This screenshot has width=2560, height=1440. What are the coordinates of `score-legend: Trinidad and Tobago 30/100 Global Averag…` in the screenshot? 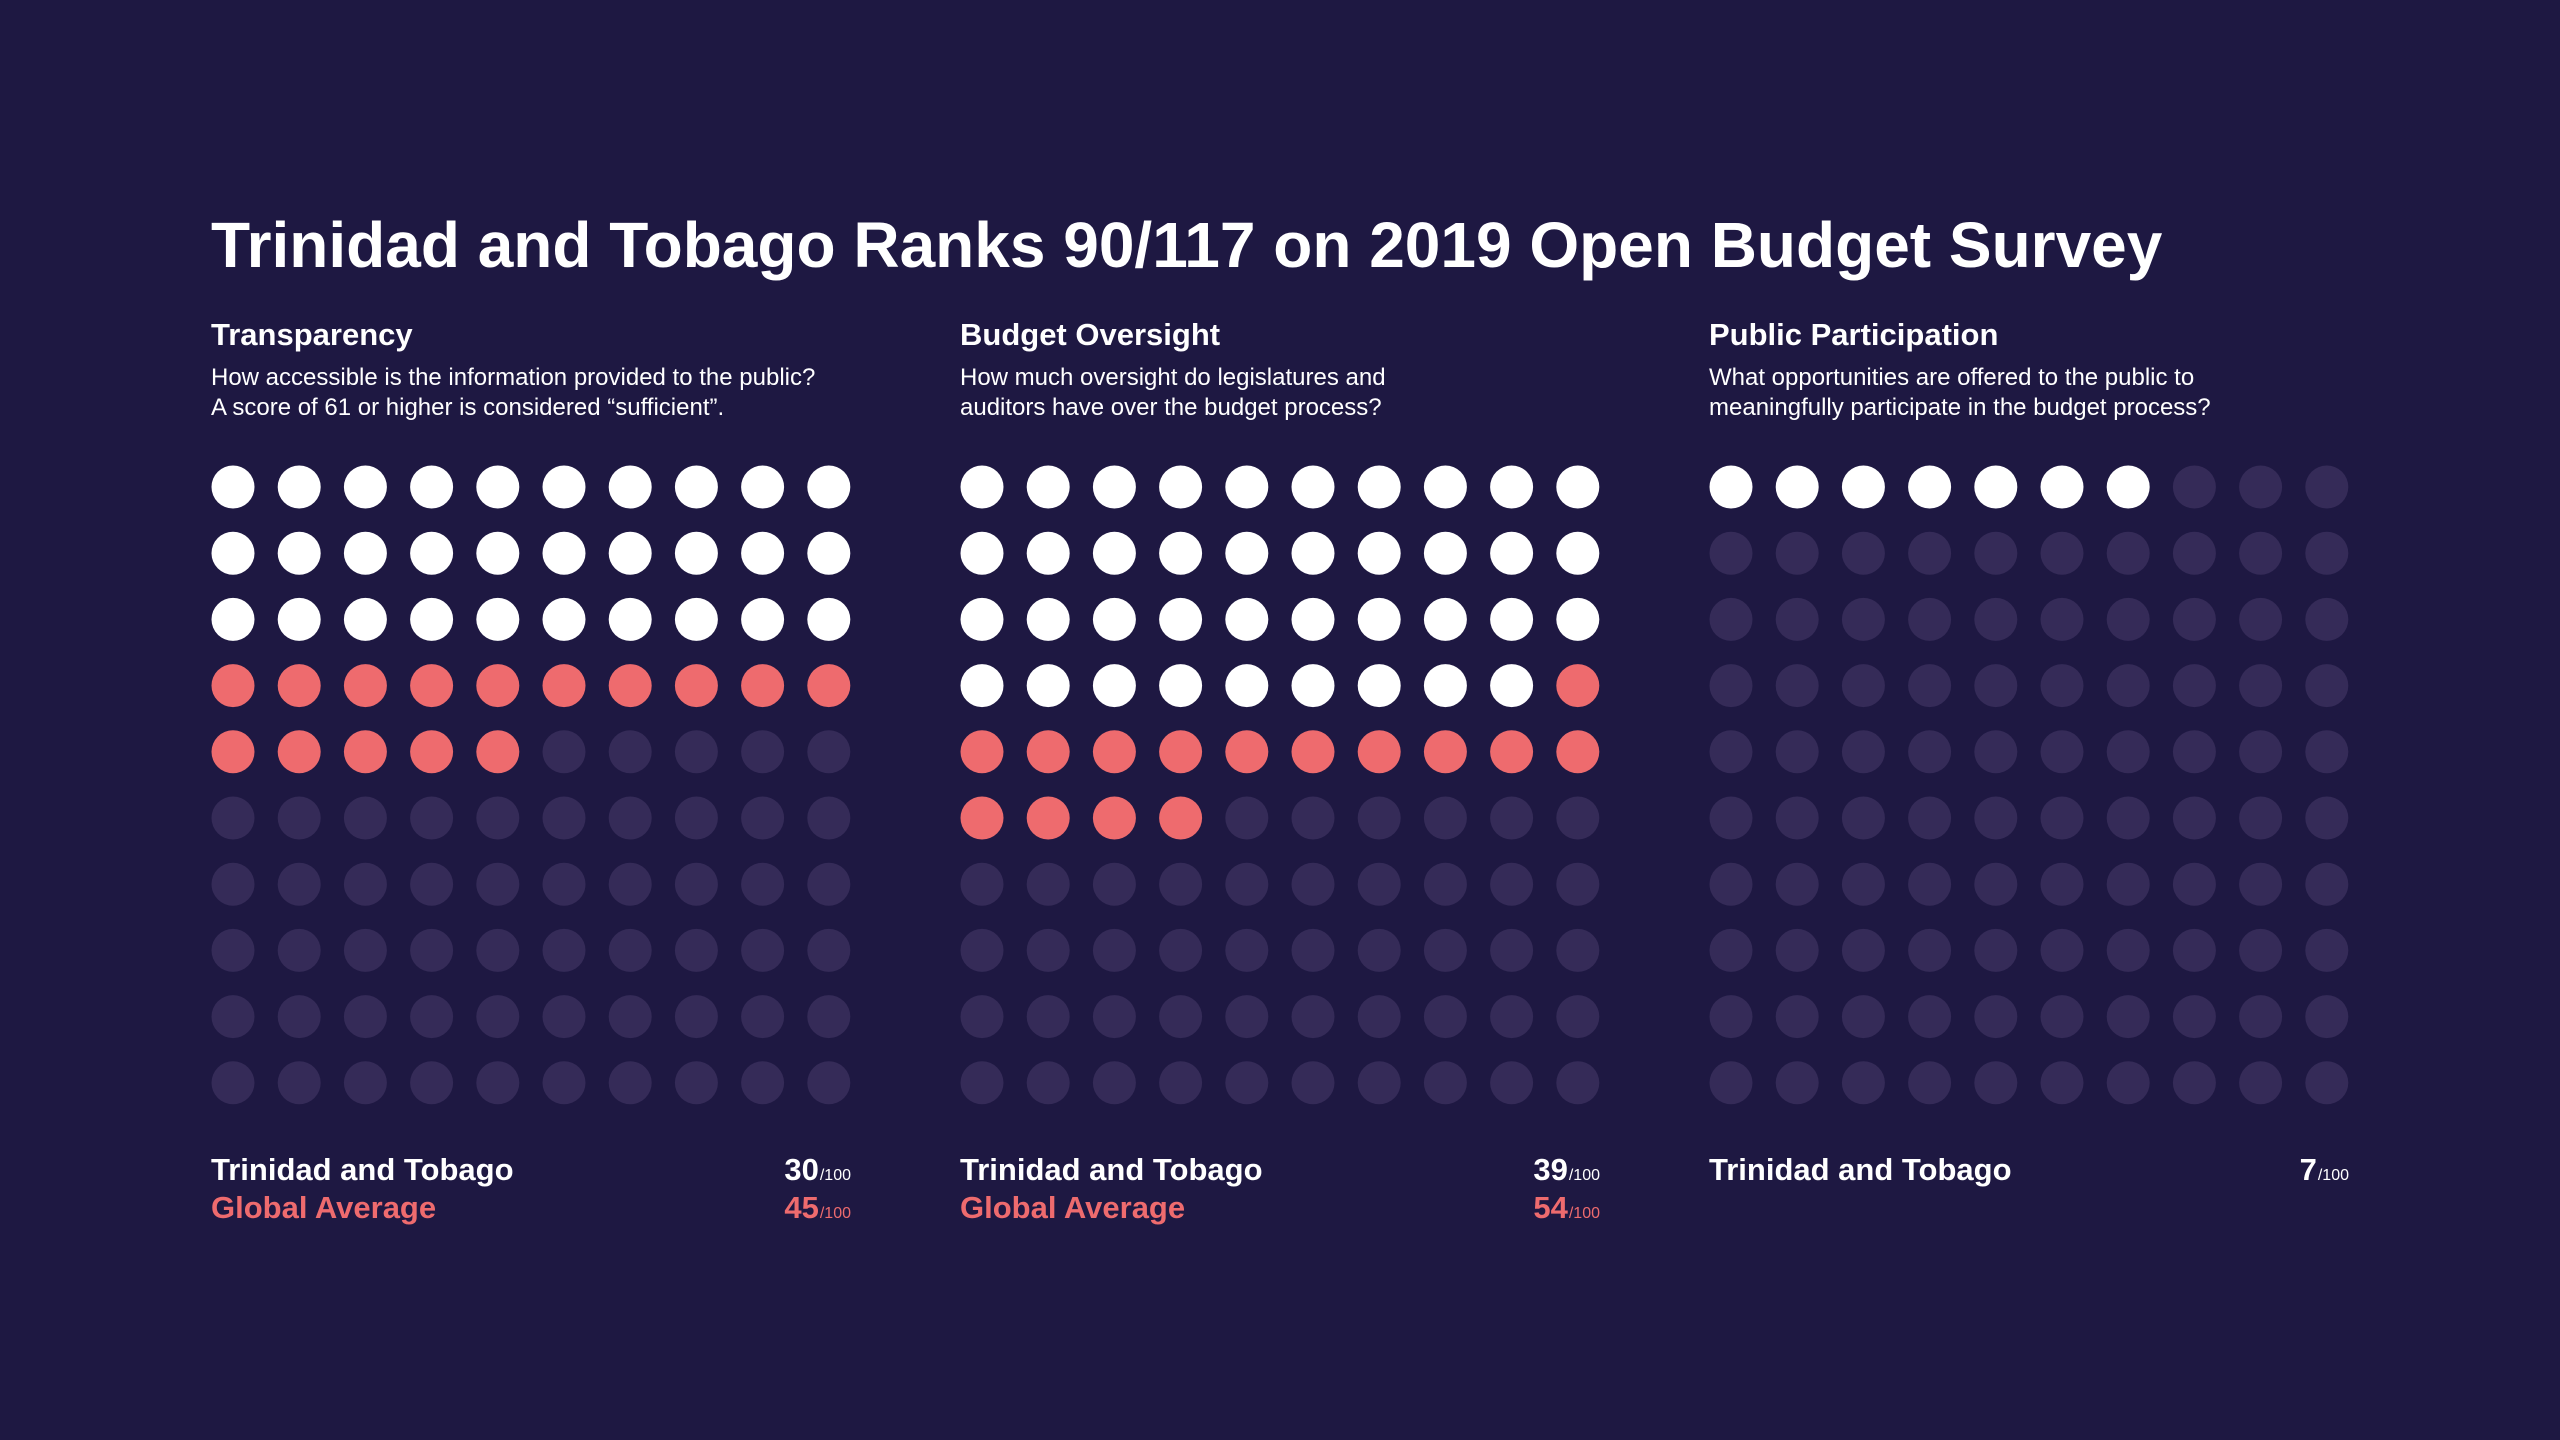 It's located at (531, 1190).